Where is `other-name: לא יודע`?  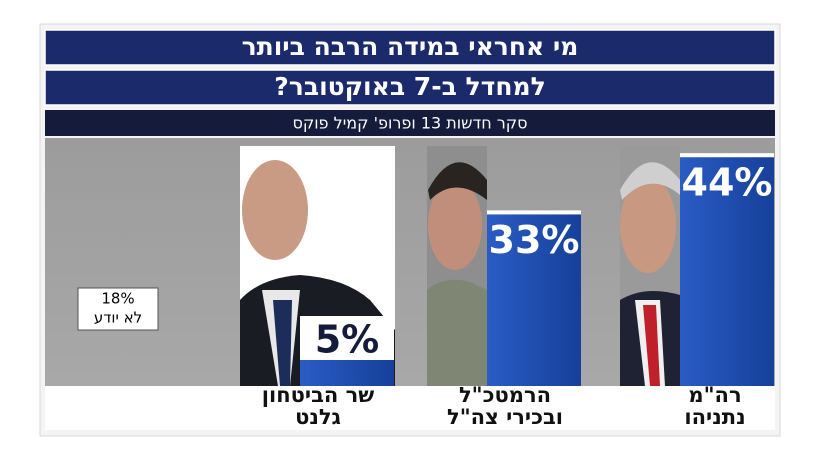
other-name: לא יודע is located at coordinates (118, 318).